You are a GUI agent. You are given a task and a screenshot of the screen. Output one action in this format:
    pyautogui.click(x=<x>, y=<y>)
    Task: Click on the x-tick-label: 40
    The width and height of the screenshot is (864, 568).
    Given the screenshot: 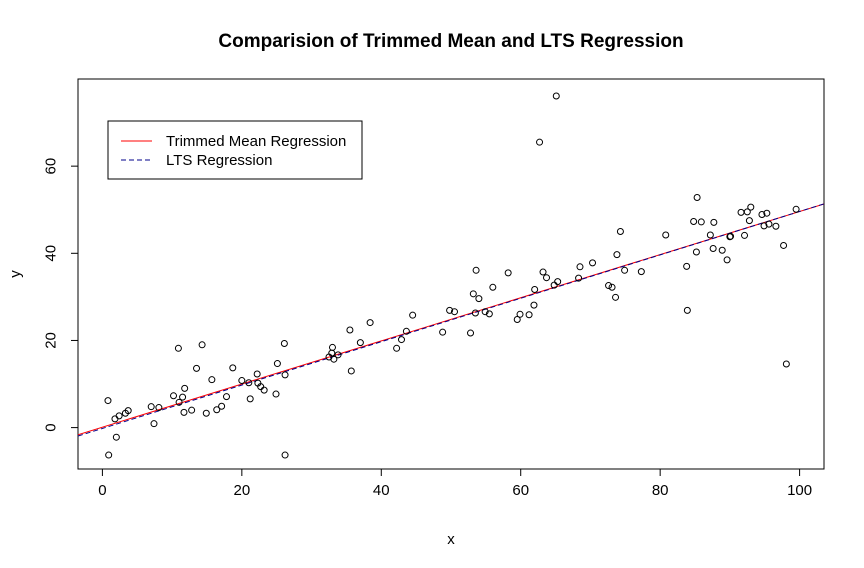 What is the action you would take?
    pyautogui.click(x=381, y=490)
    